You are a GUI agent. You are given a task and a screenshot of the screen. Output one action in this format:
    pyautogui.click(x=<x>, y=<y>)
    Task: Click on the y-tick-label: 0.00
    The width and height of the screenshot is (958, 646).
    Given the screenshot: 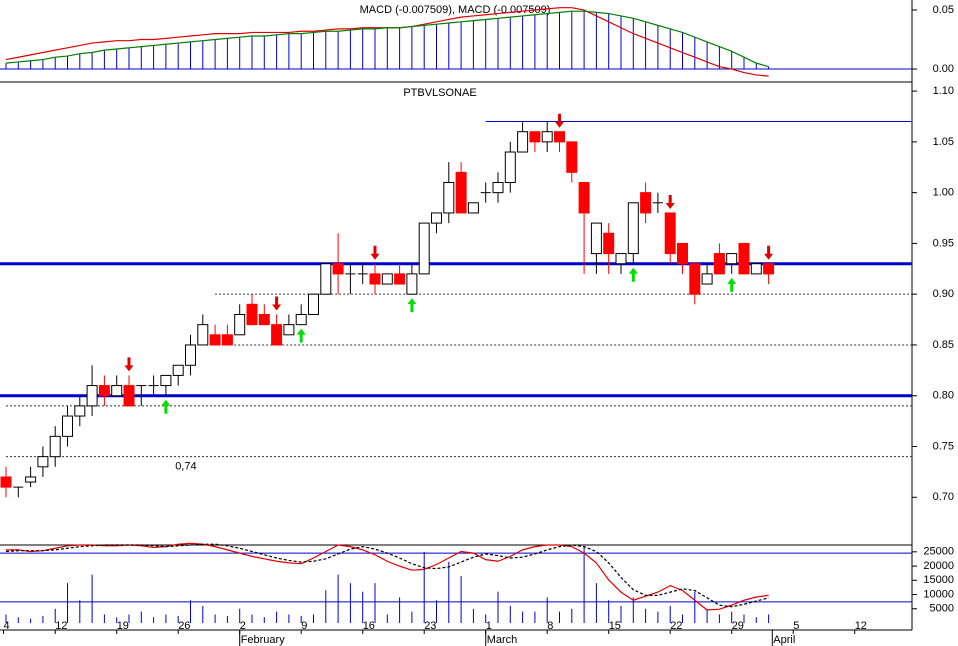 What is the action you would take?
    pyautogui.click(x=943, y=69)
    